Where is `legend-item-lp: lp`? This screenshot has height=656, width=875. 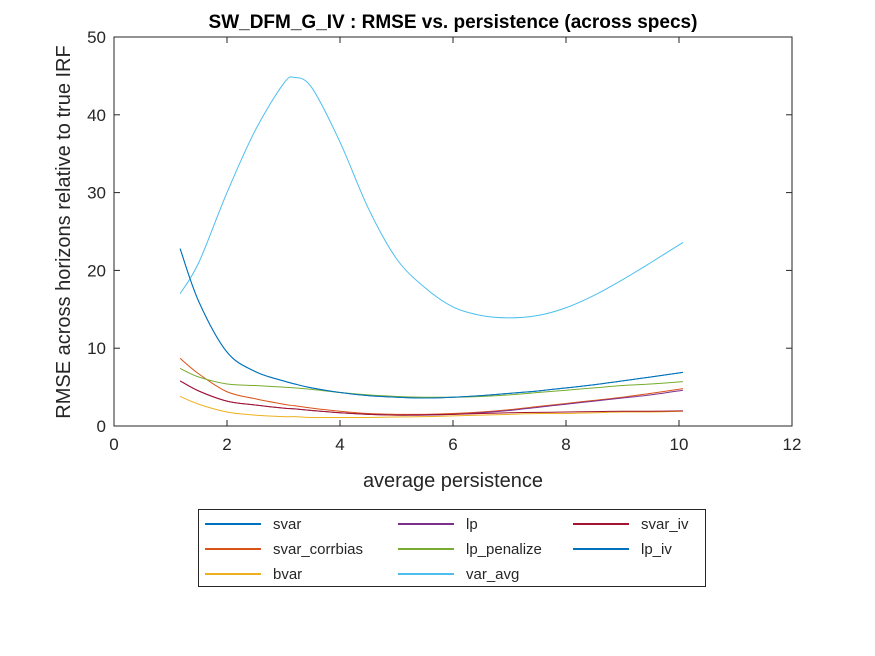 legend-item-lp: lp is located at coordinates (435, 524).